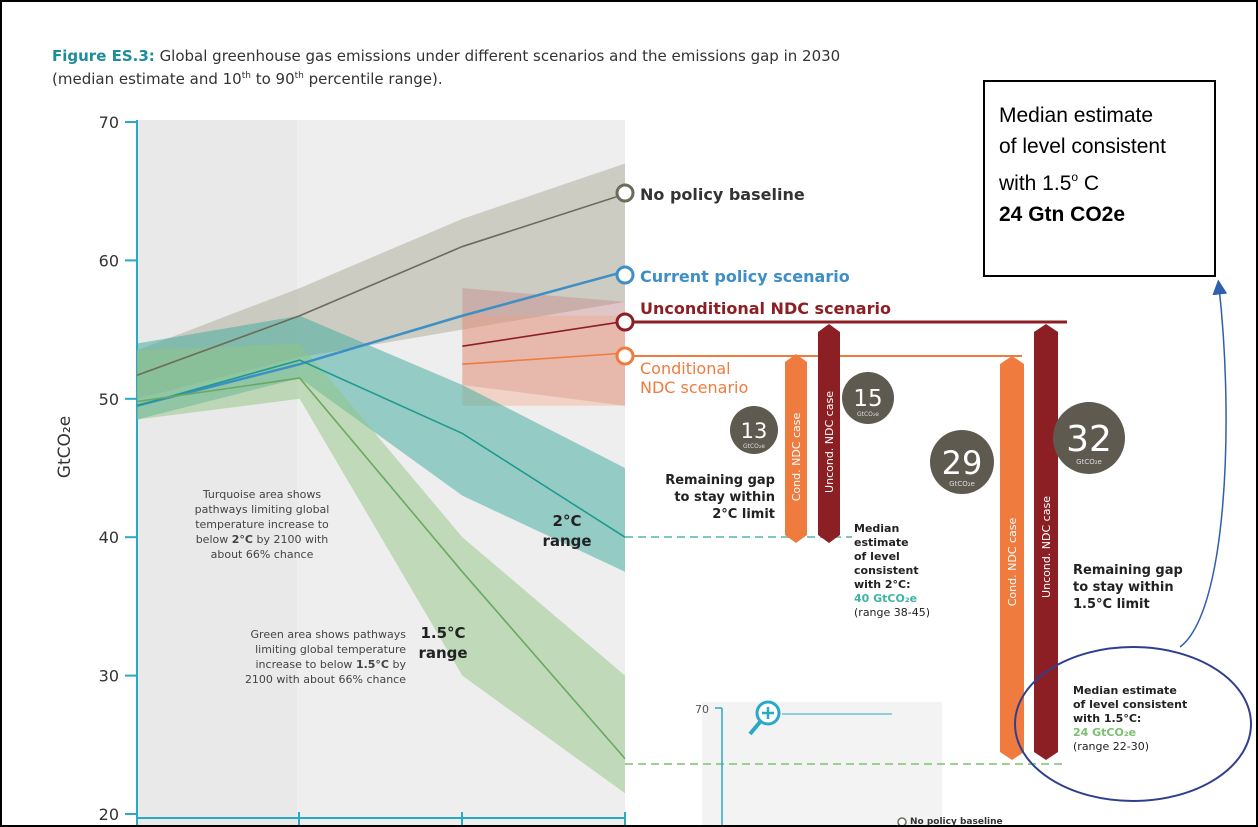  What do you see at coordinates (325, 679) in the screenshot?
I see `svg-text: 2100 with about 66% chance` at bounding box center [325, 679].